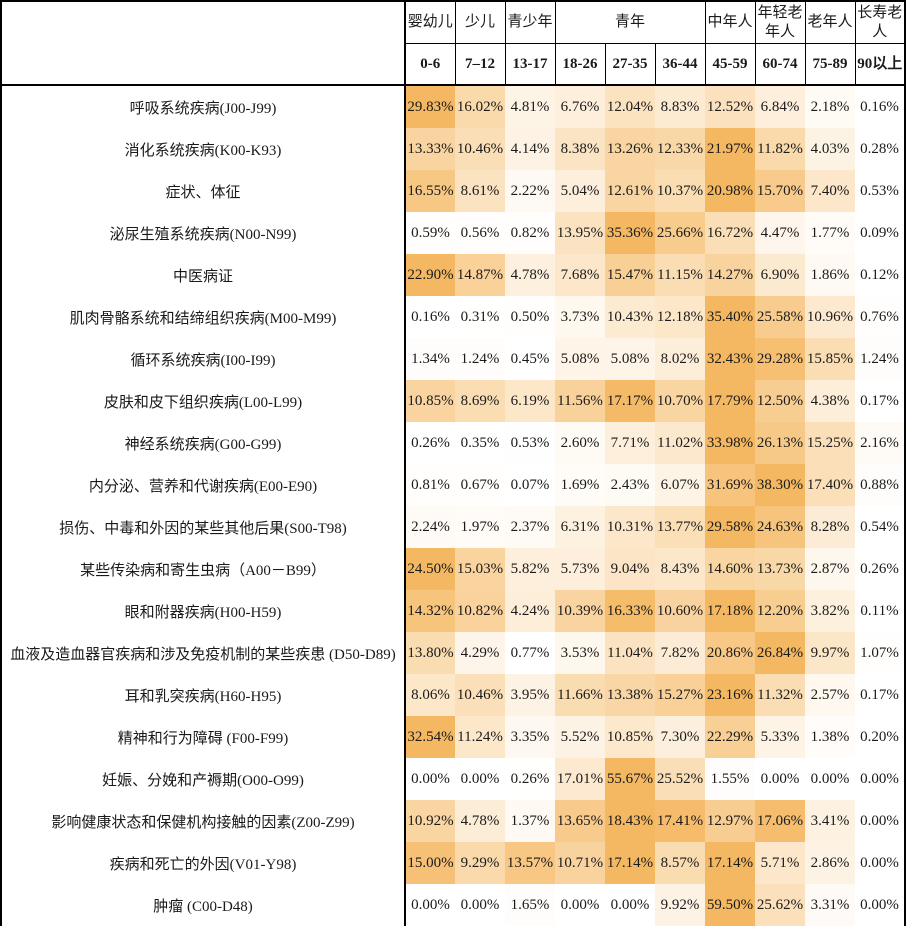  I want to click on column-group-header: 老年人, so click(830, 22).